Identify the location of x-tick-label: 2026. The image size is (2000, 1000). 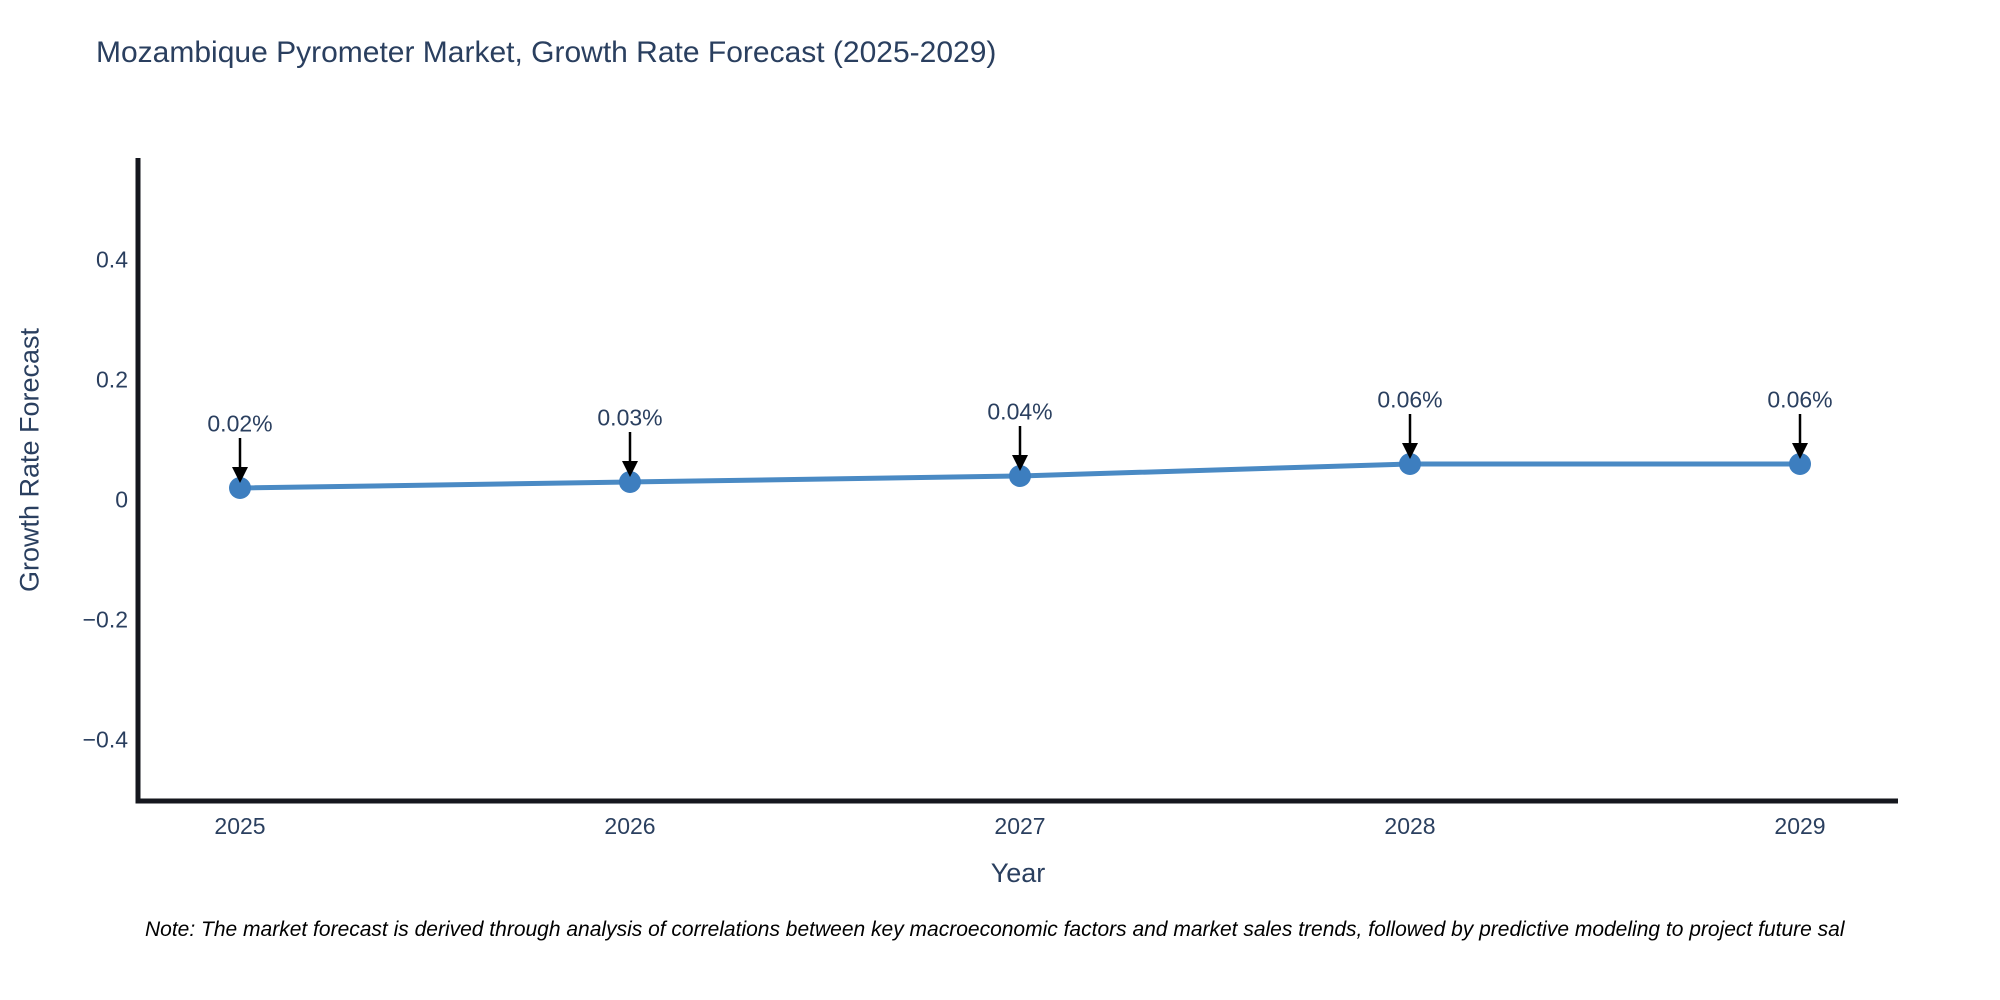
(630, 826).